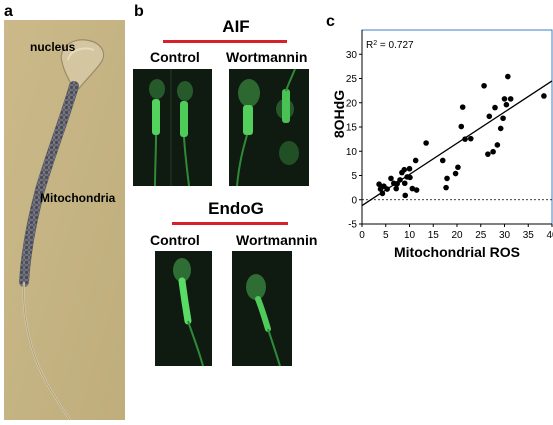  What do you see at coordinates (172, 127) in the screenshot?
I see `aif-control-image` at bounding box center [172, 127].